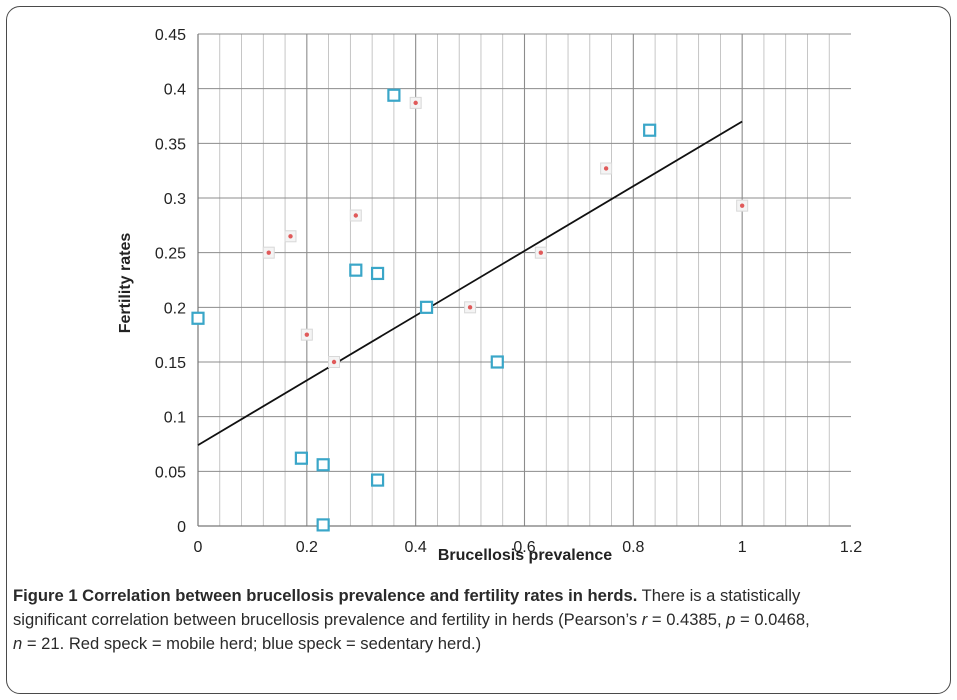  I want to click on y-tick-label: 0.2, so click(175, 308).